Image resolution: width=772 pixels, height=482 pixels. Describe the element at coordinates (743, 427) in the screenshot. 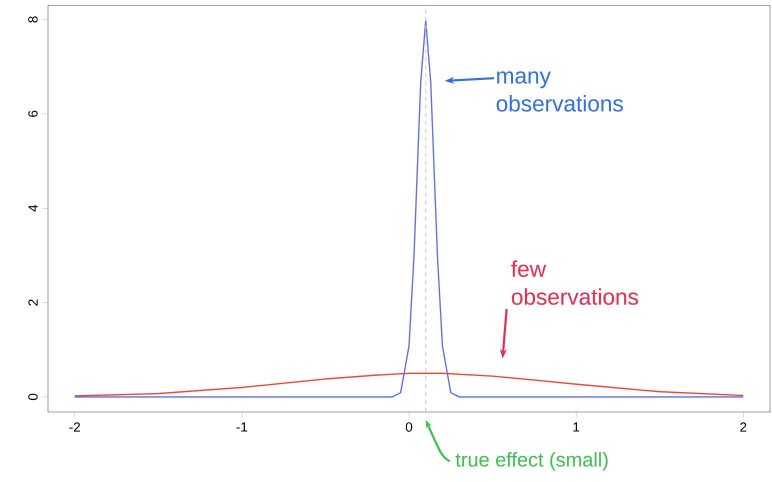

I see `x-tick-label: 2` at that location.